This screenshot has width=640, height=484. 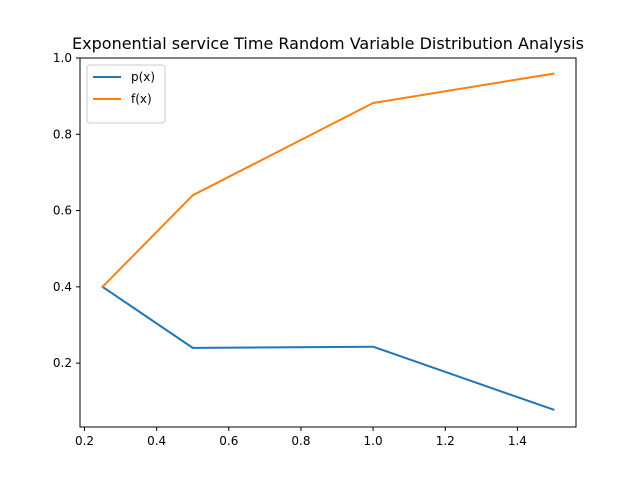 I want to click on legend-label-0: p(x), so click(x=143, y=77).